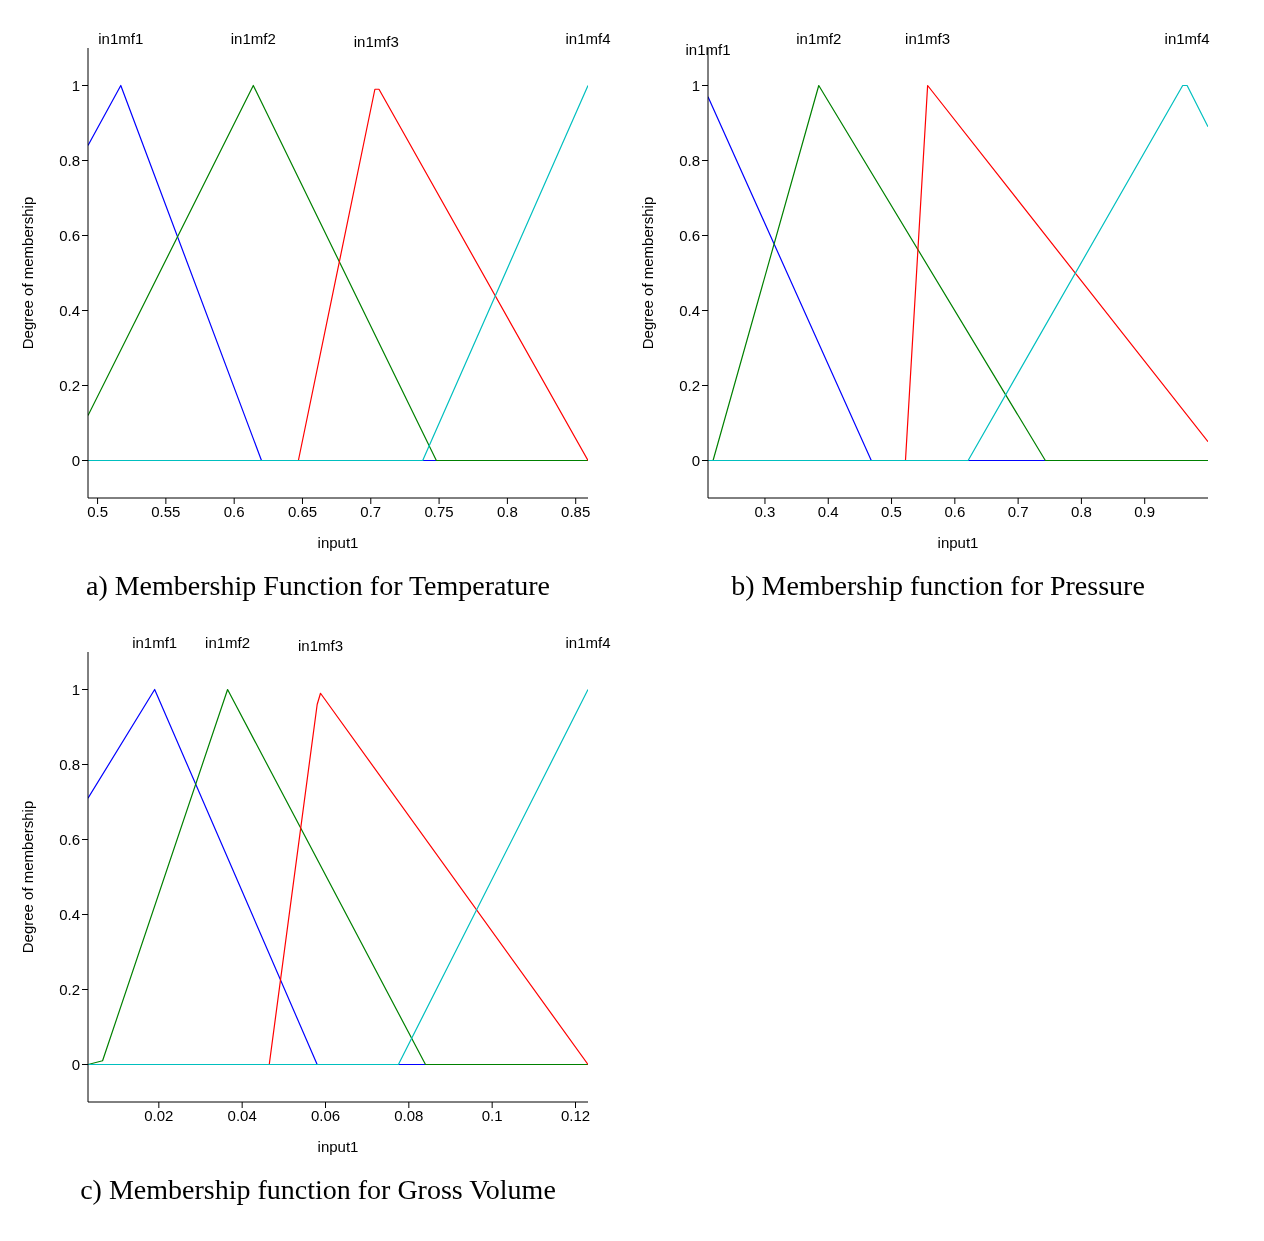  What do you see at coordinates (159, 1115) in the screenshot?
I see `x-tick-label: 0.02` at bounding box center [159, 1115].